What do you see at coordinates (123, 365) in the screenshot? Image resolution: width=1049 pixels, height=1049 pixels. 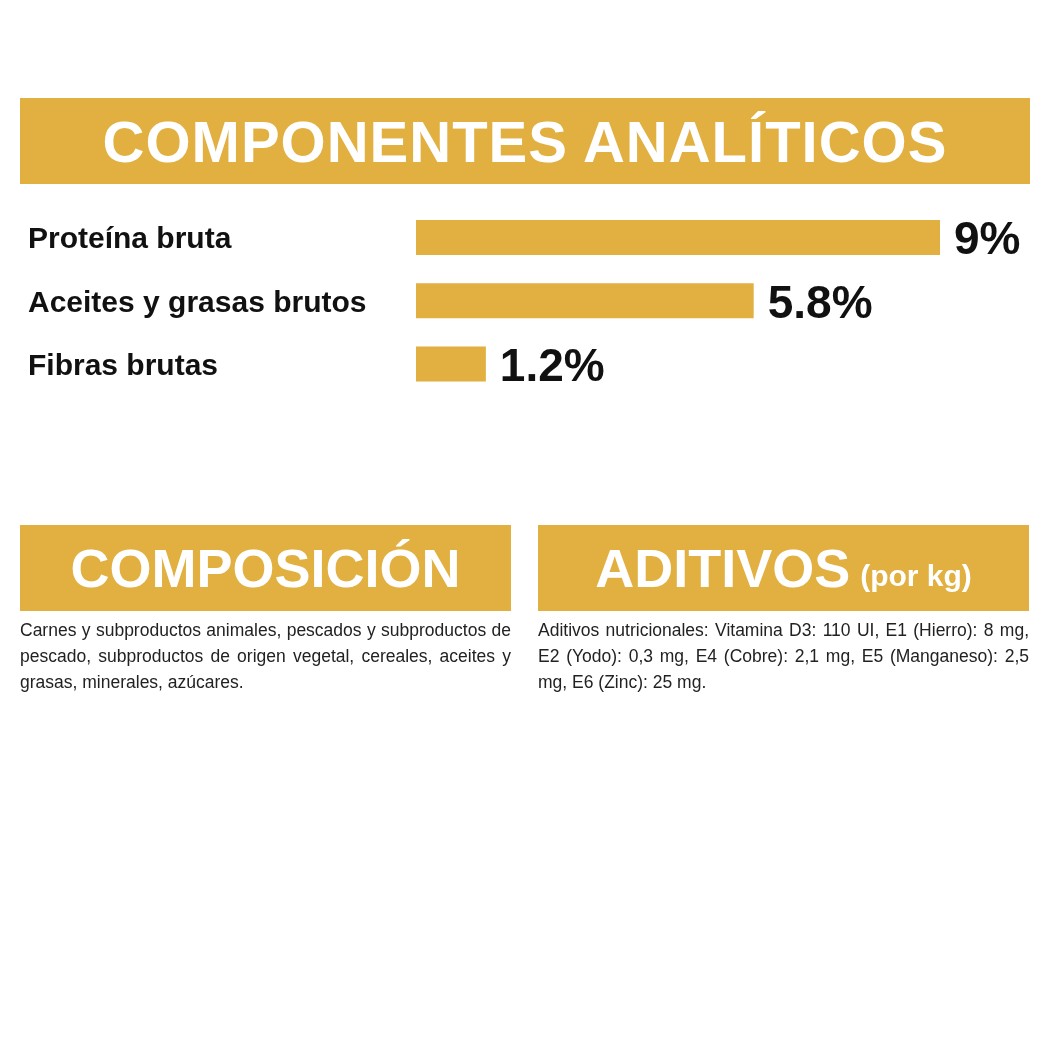 I see `y-tick-label: Fibras brutas` at bounding box center [123, 365].